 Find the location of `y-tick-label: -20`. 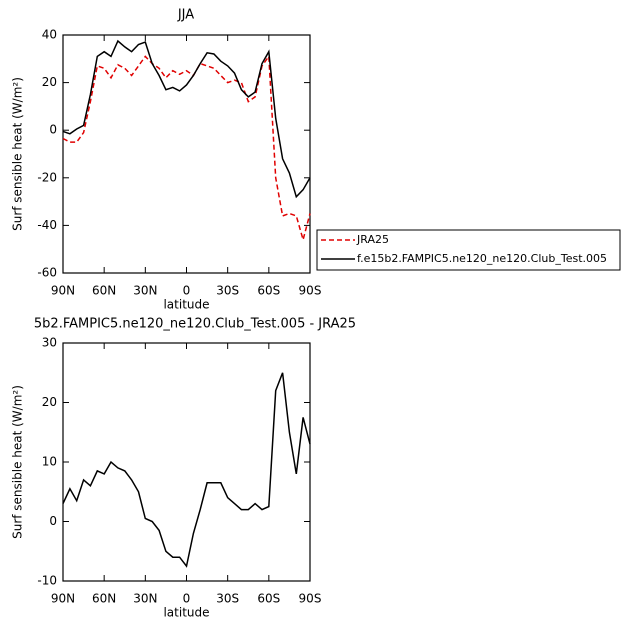

y-tick-label: -20 is located at coordinates (47, 177).